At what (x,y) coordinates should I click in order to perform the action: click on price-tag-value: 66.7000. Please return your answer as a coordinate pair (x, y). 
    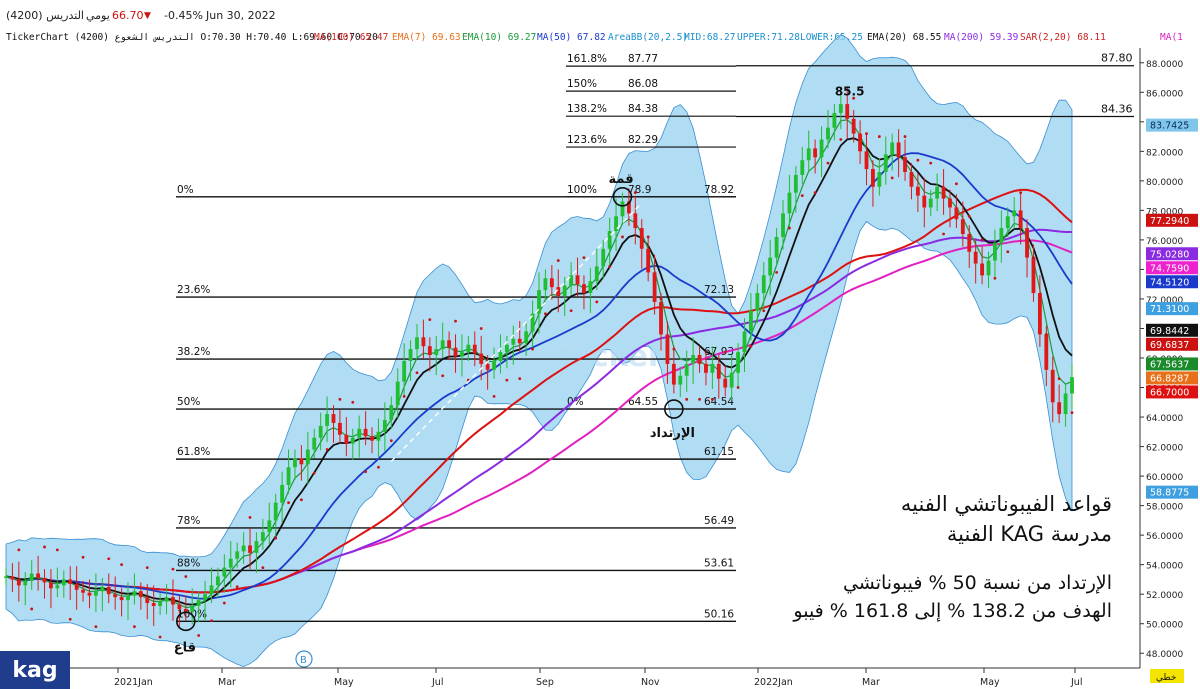
    Looking at the image, I should click on (1169, 392).